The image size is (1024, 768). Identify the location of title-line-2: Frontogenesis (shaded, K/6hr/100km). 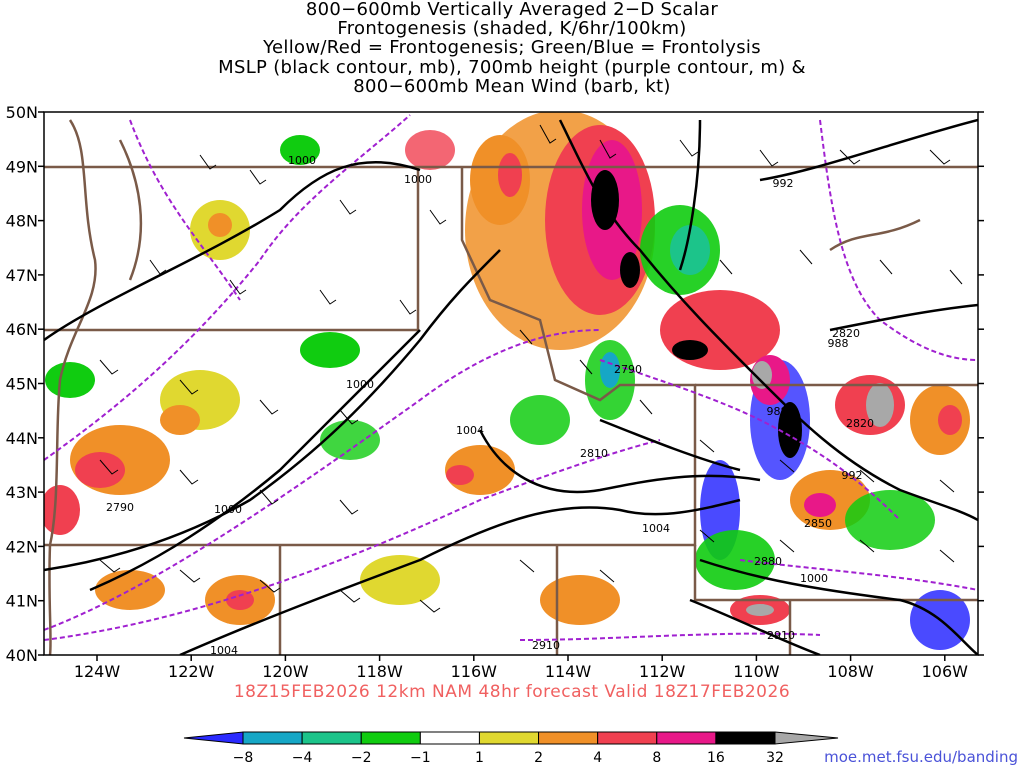
(512, 29).